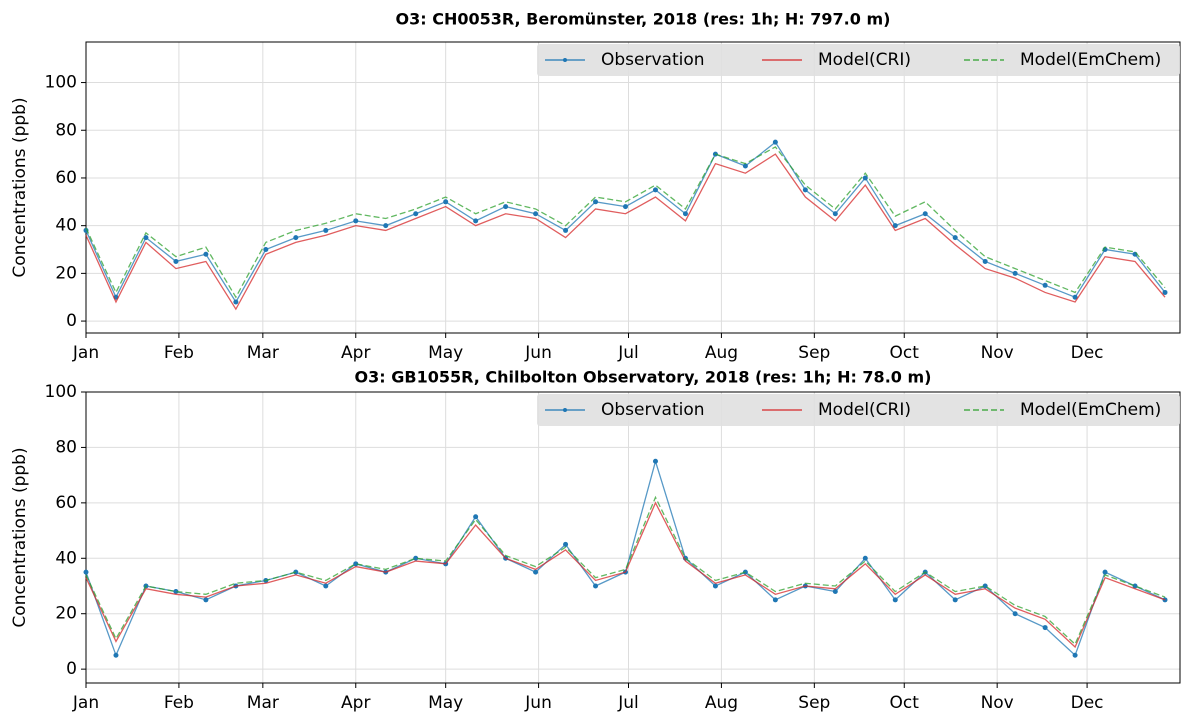 The height and width of the screenshot is (713, 1185). What do you see at coordinates (721, 353) in the screenshot?
I see `x-tick-label: Aug` at bounding box center [721, 353].